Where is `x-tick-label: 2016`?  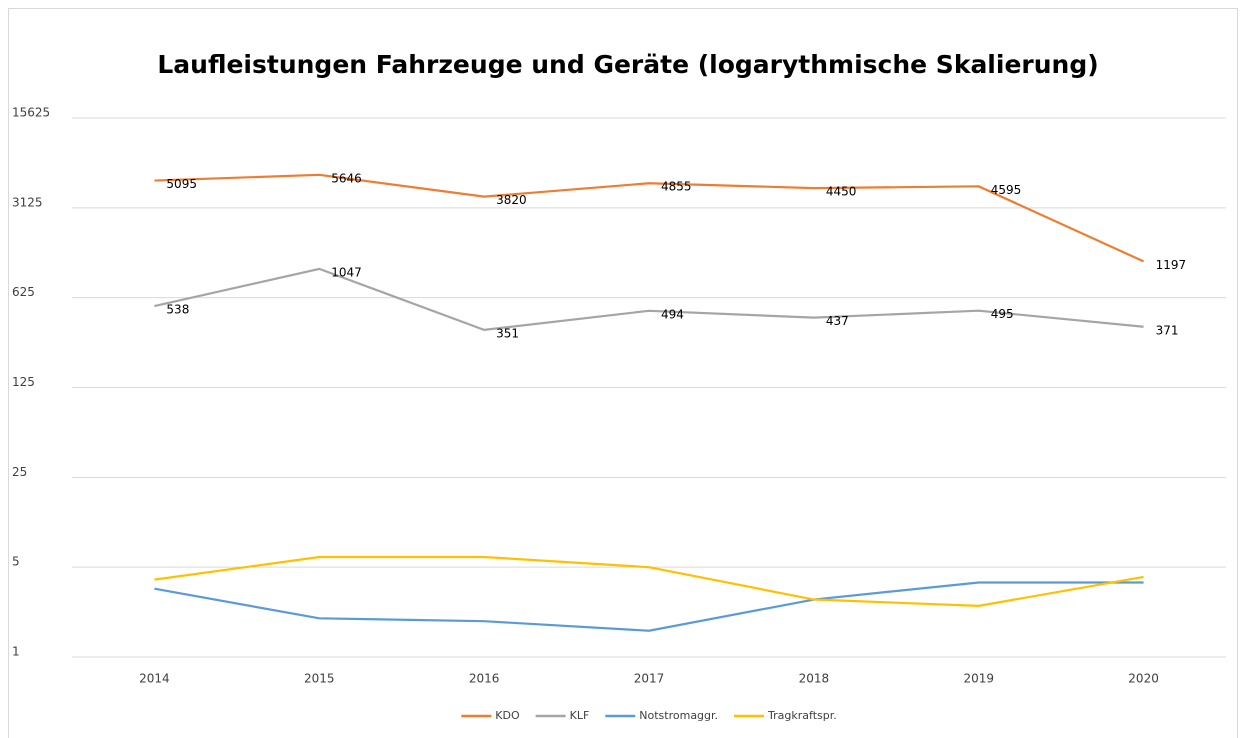 x-tick-label: 2016 is located at coordinates (484, 679).